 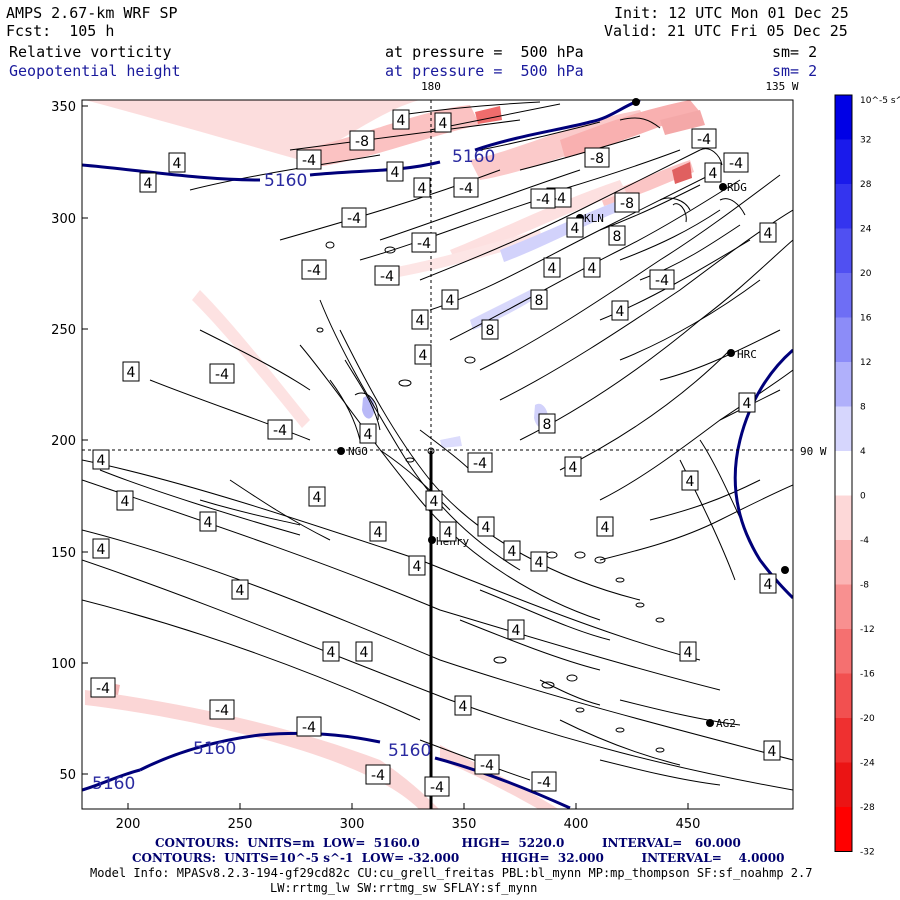 I want to click on colorbar-tick-label: 20, so click(x=866, y=274).